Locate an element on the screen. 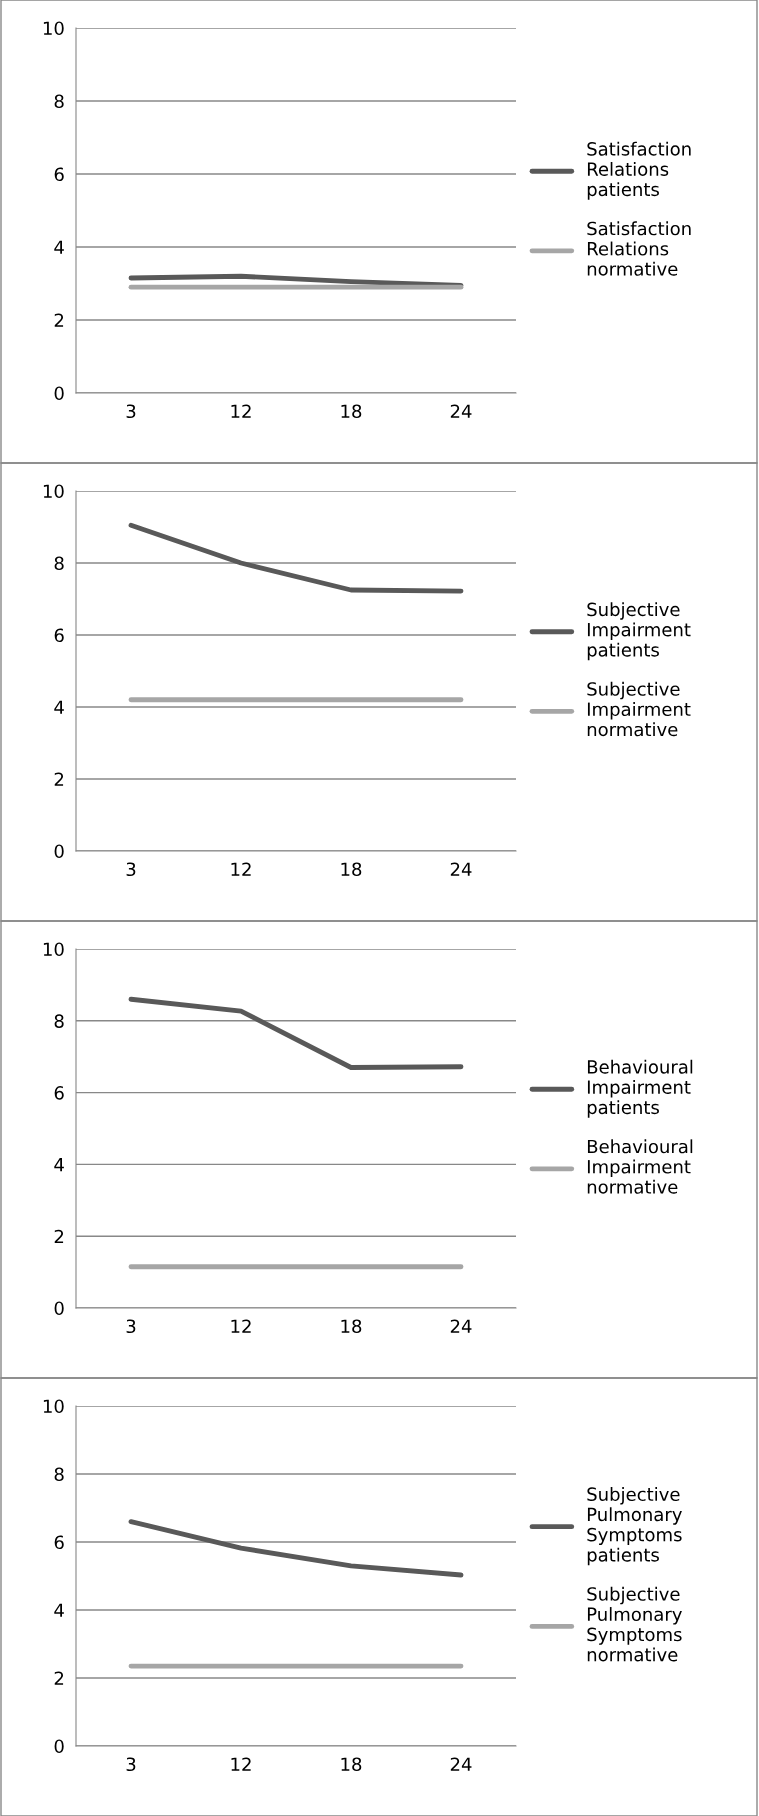 The image size is (759, 1816). legend-label: Satisfaction Relations normative is located at coordinates (639, 248).